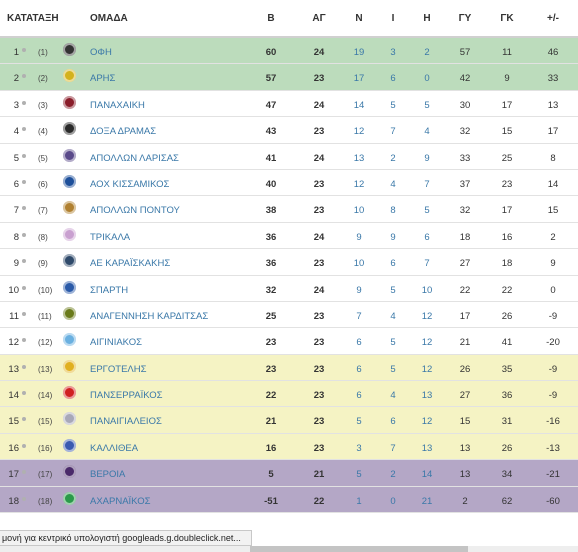 Image resolution: width=578 pixels, height=552 pixels. Describe the element at coordinates (507, 501) in the screenshot. I see `goals-against-cell: 62` at that location.